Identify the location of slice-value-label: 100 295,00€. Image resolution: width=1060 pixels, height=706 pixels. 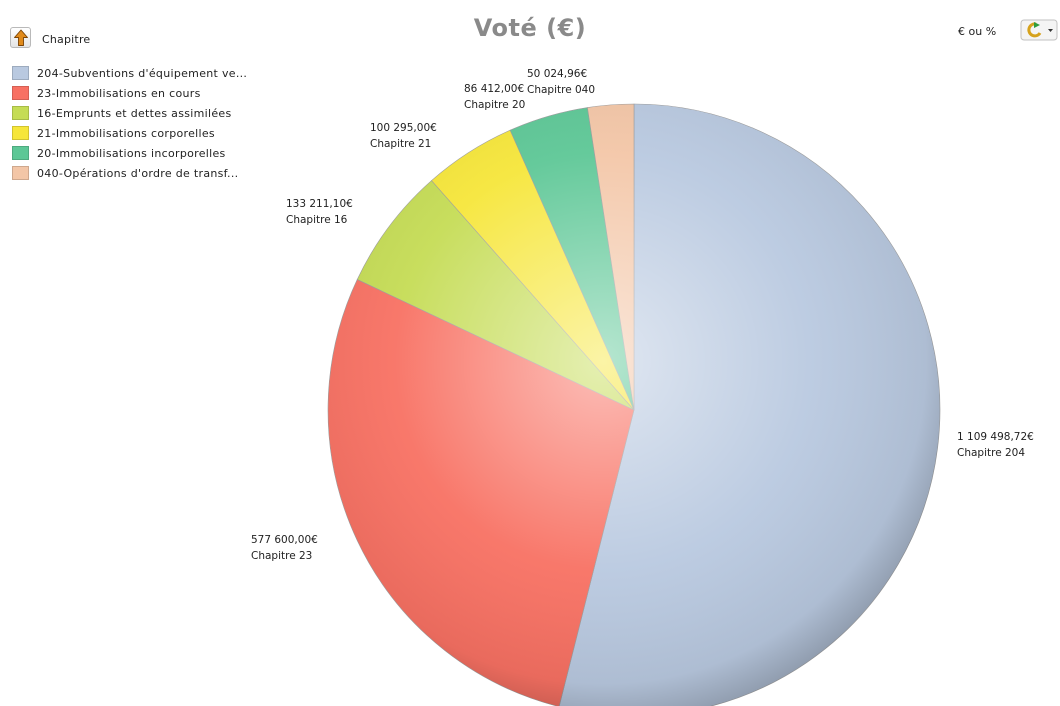
(403, 128).